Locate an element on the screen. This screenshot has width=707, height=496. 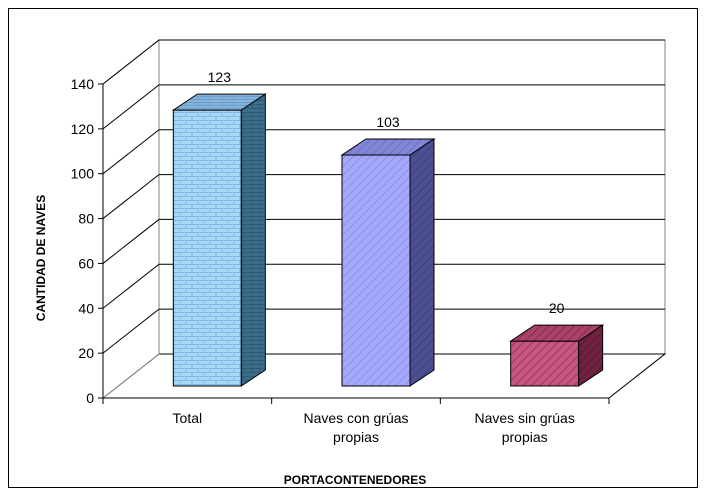
data-label: 20 is located at coordinates (557, 308).